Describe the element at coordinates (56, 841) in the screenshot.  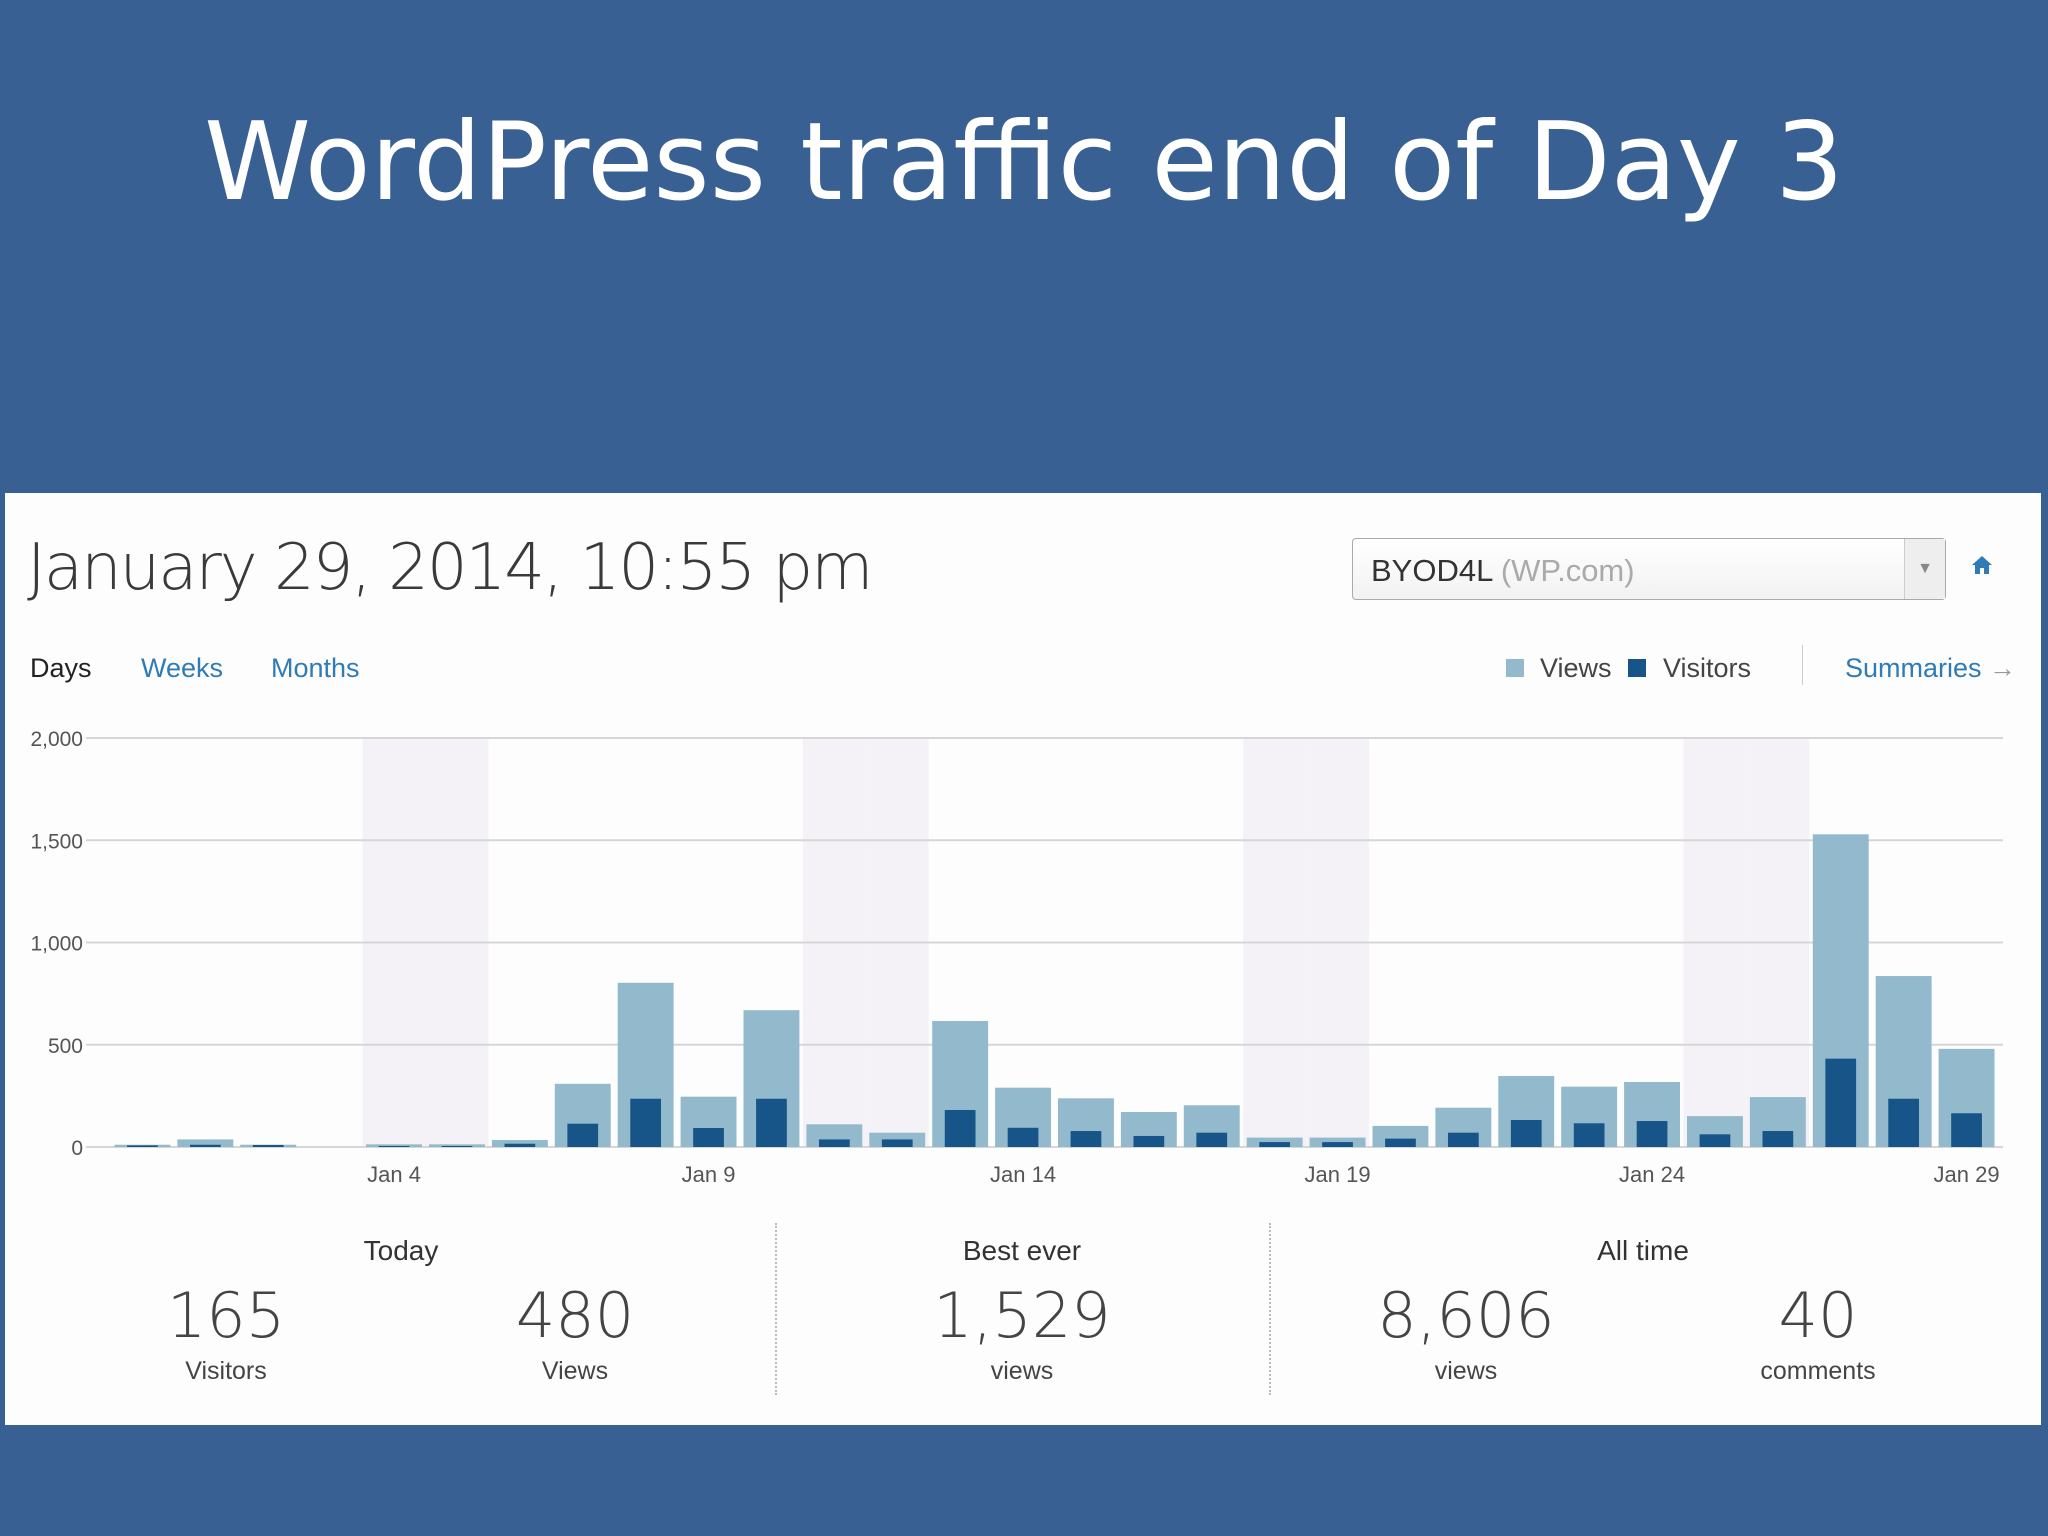
I see `y-tick-label: 1,500` at that location.